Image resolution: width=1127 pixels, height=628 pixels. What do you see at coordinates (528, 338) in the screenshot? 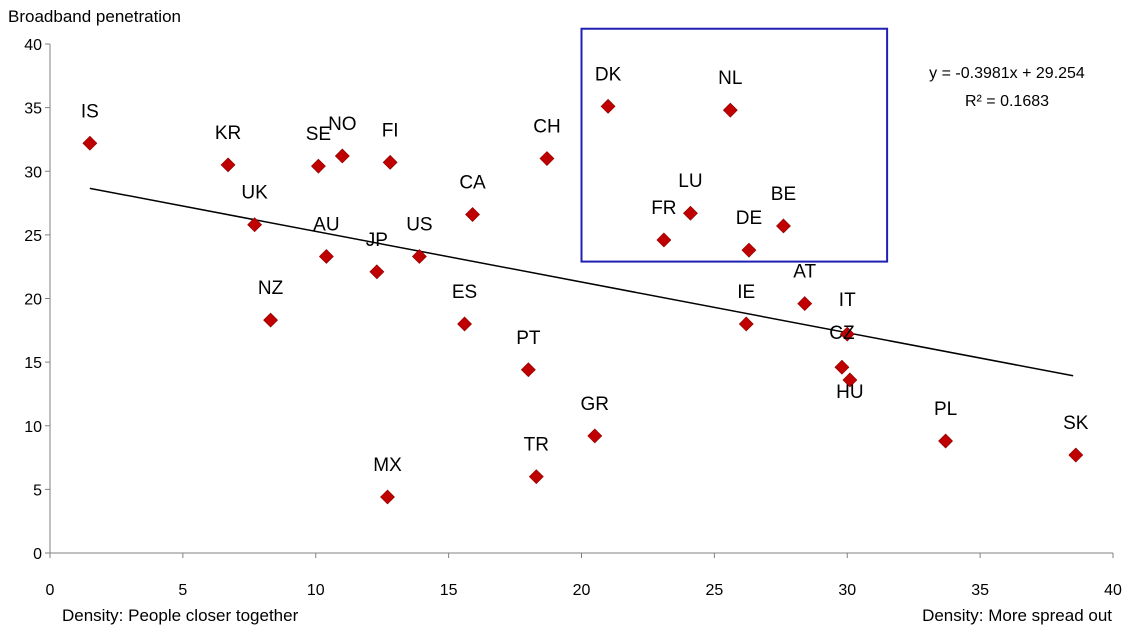
I see `point-label-pt: PT` at bounding box center [528, 338].